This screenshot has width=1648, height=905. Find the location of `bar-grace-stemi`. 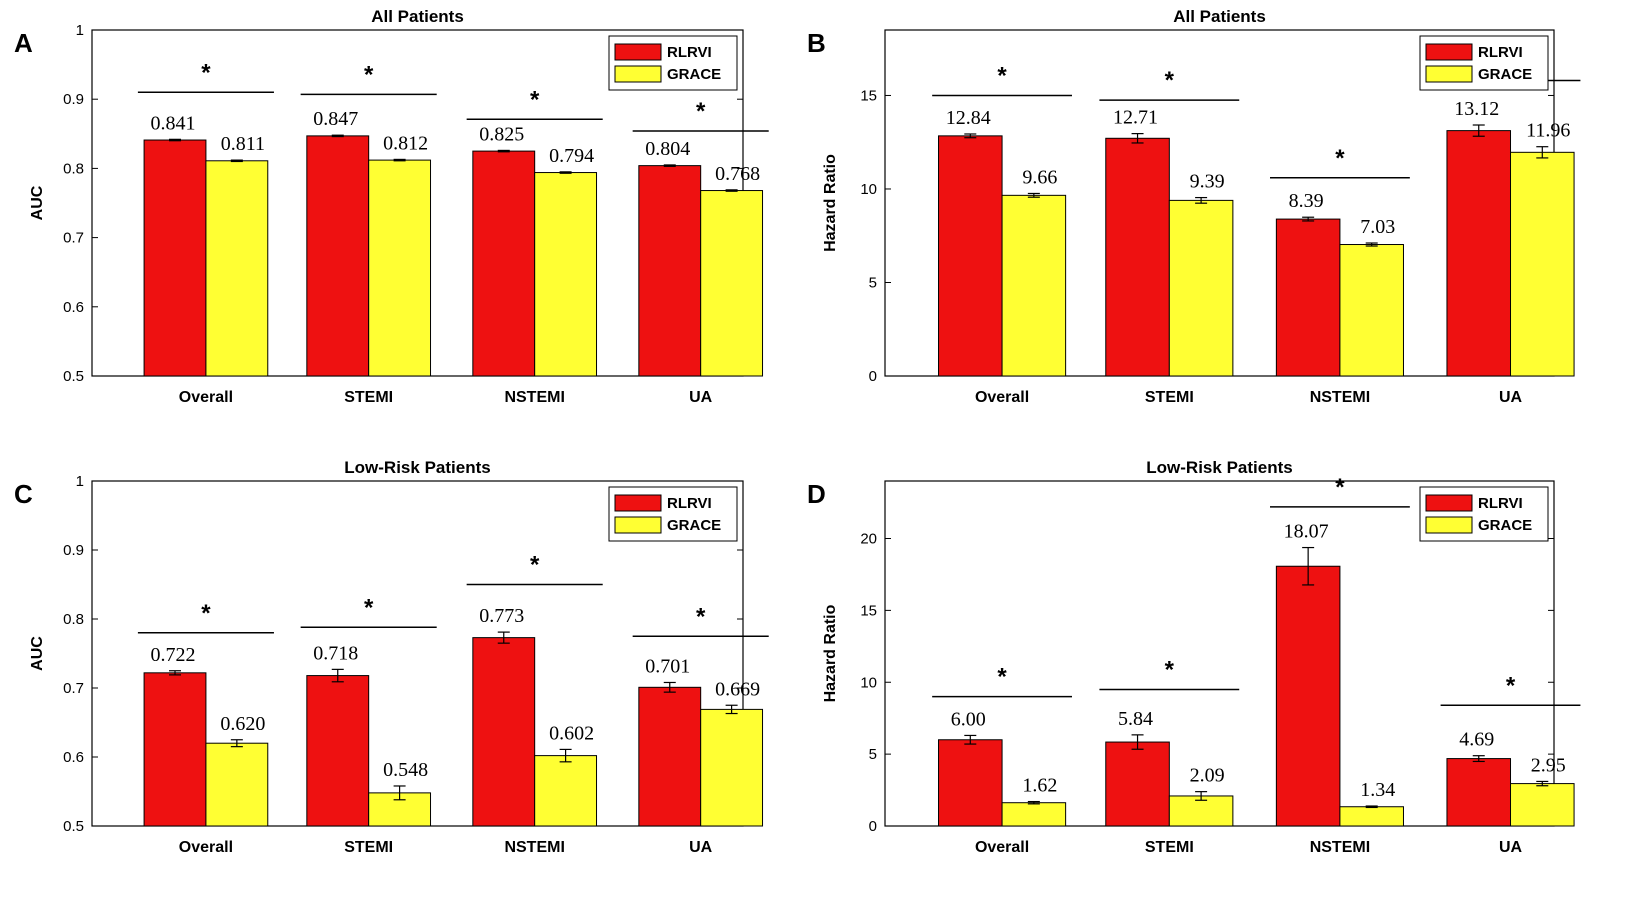

bar-grace-stemi is located at coordinates (1201, 288).